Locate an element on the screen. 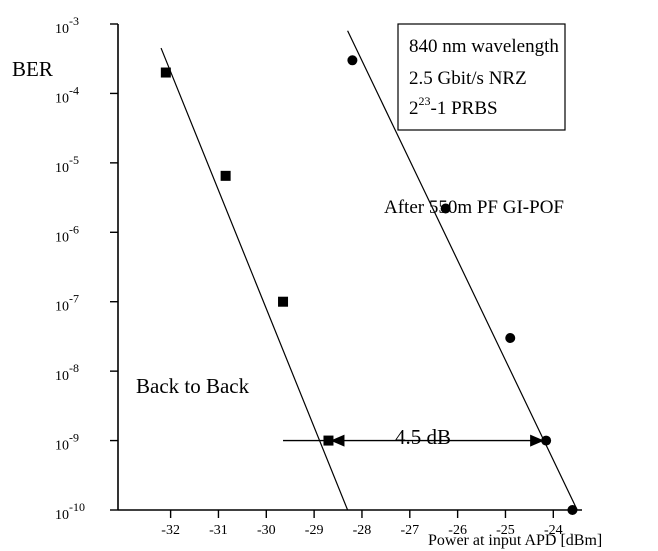 The width and height of the screenshot is (658, 551). x-ticks: -32 -31 -30 -29 -28 -27 -26 -25 -24 is located at coordinates (362, 524).